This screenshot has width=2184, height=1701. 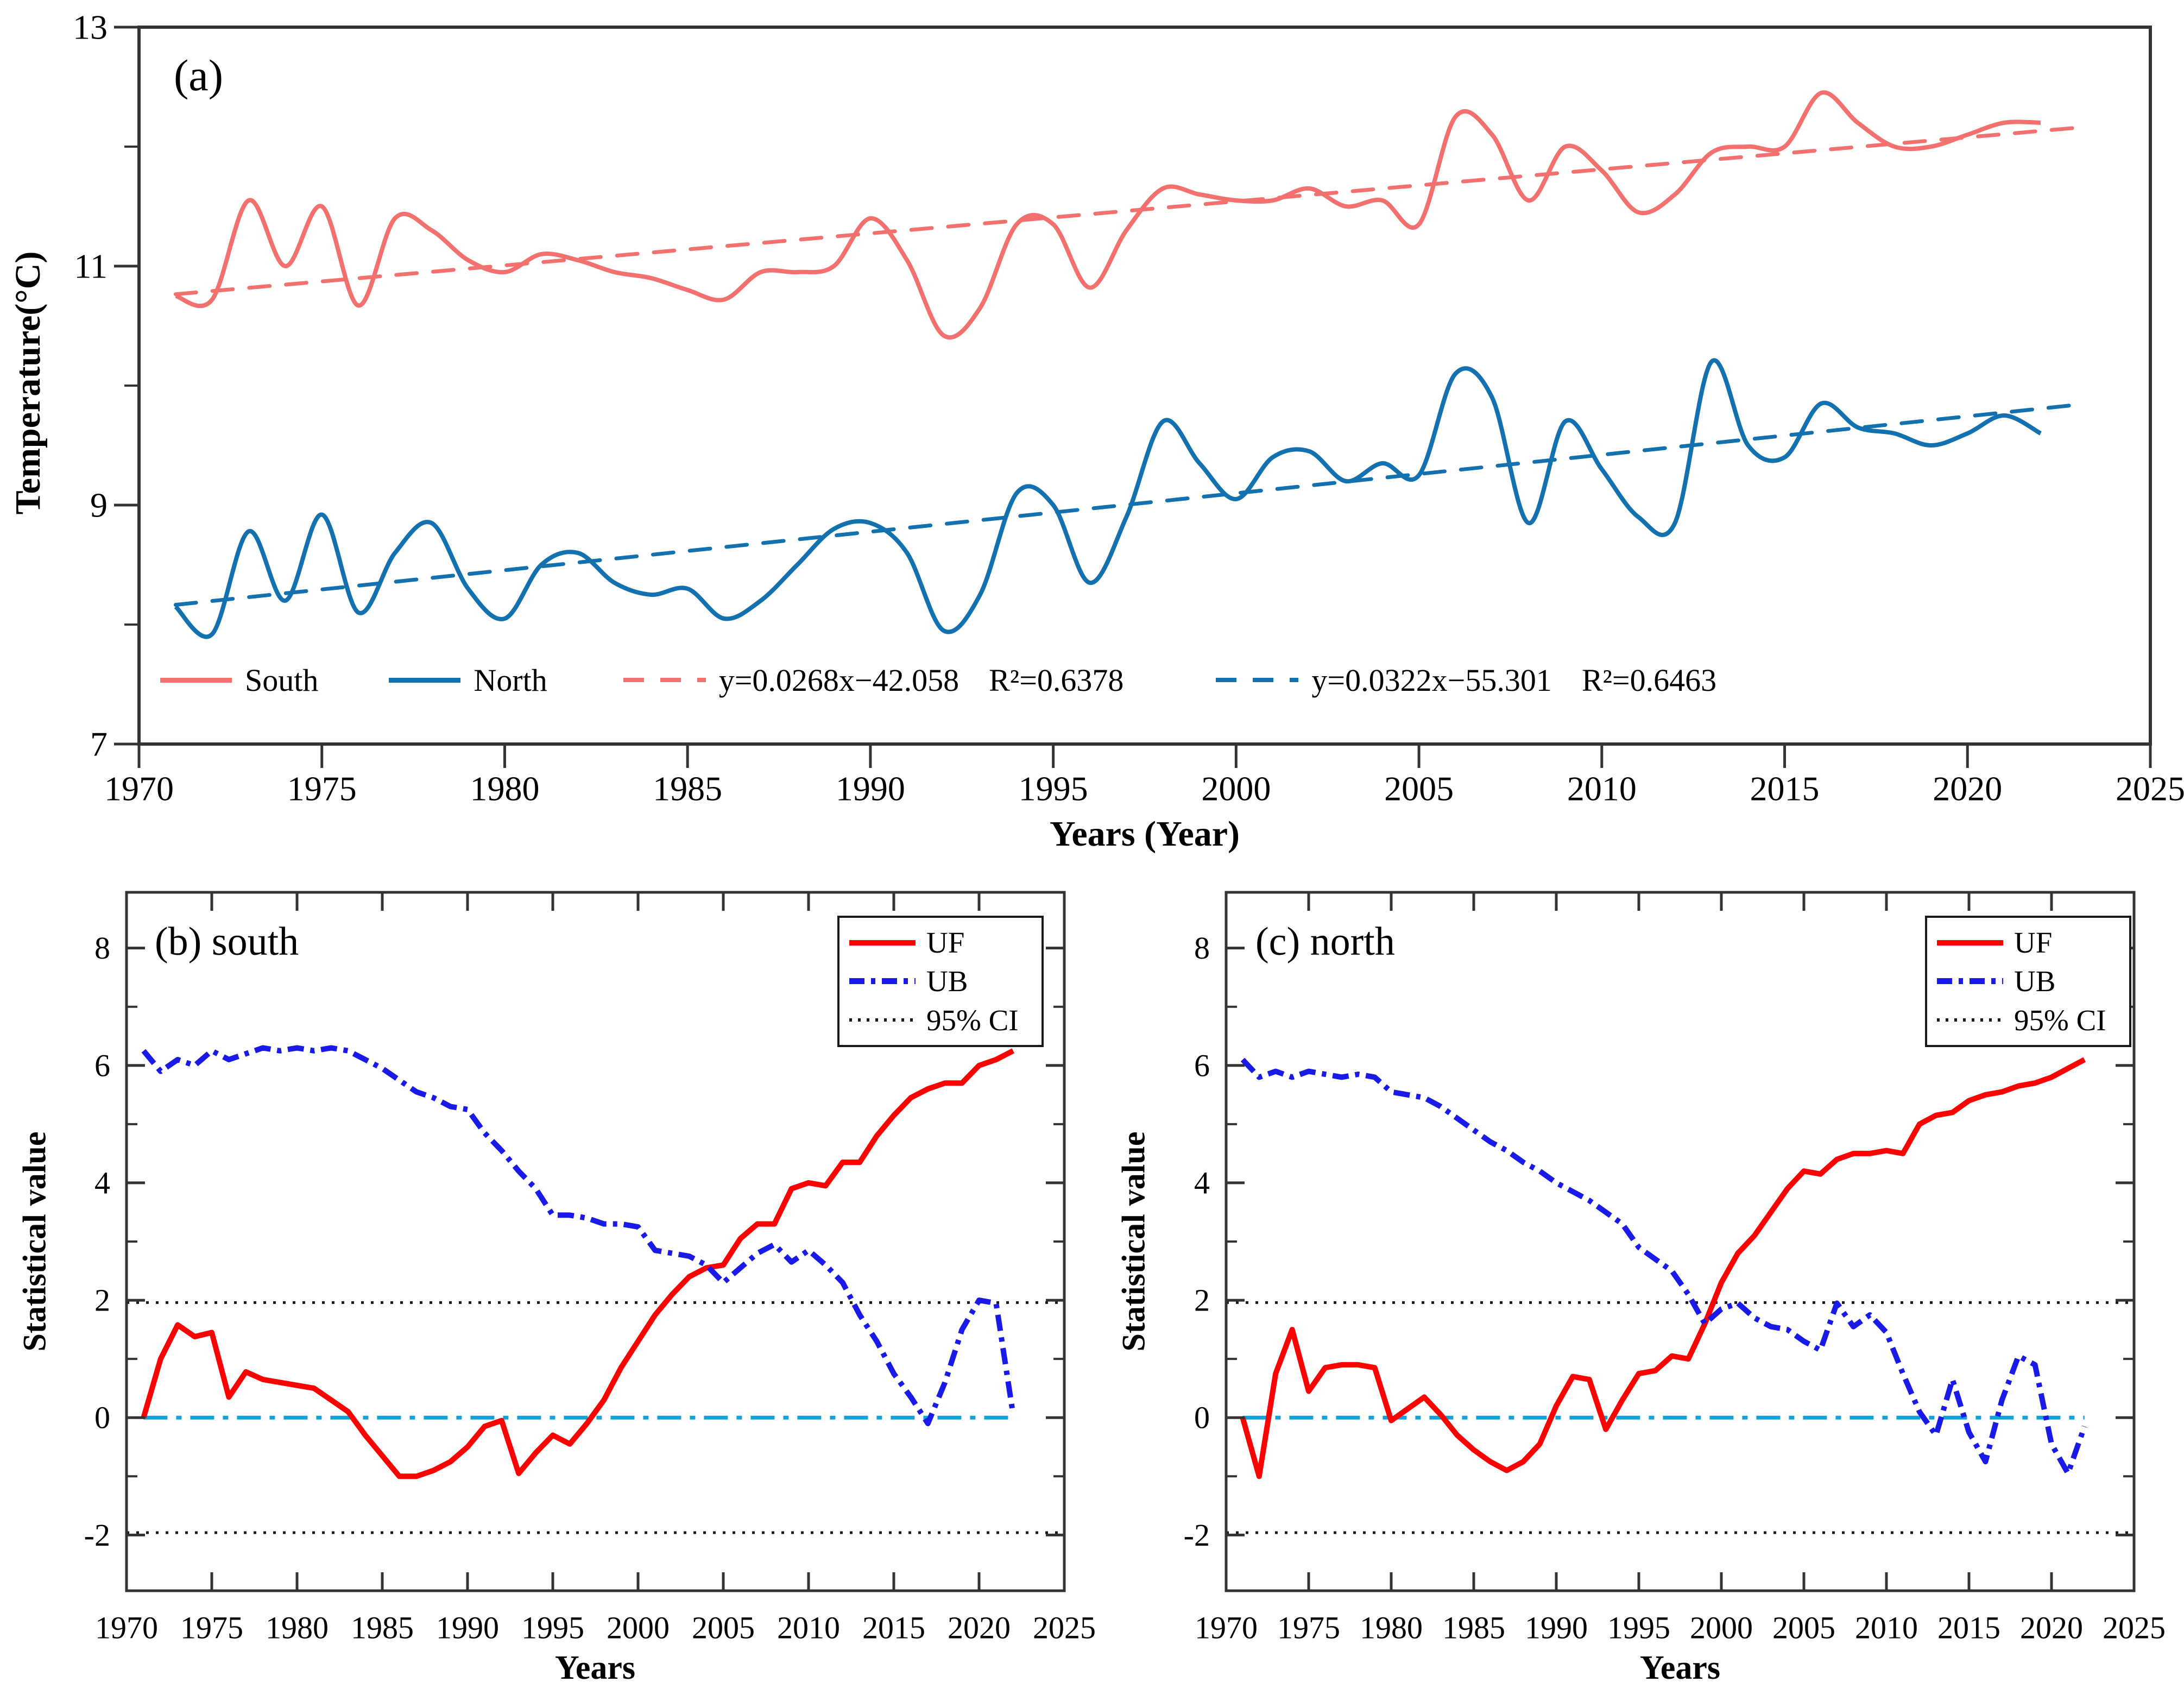 I want to click on north-trend-r2: R²=0.6463, so click(x=1649, y=680).